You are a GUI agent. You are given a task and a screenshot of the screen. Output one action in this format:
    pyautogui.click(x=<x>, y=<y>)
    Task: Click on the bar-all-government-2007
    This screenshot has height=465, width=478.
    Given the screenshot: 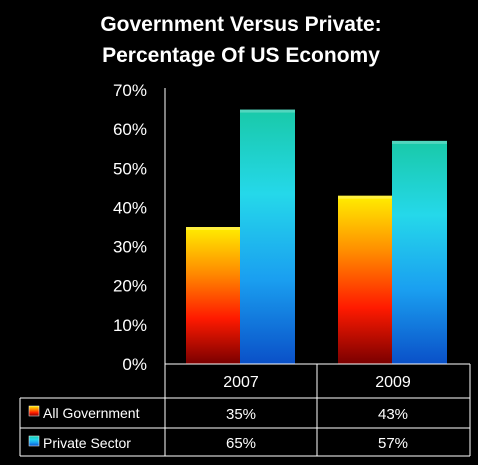 What is the action you would take?
    pyautogui.click(x=213, y=295)
    